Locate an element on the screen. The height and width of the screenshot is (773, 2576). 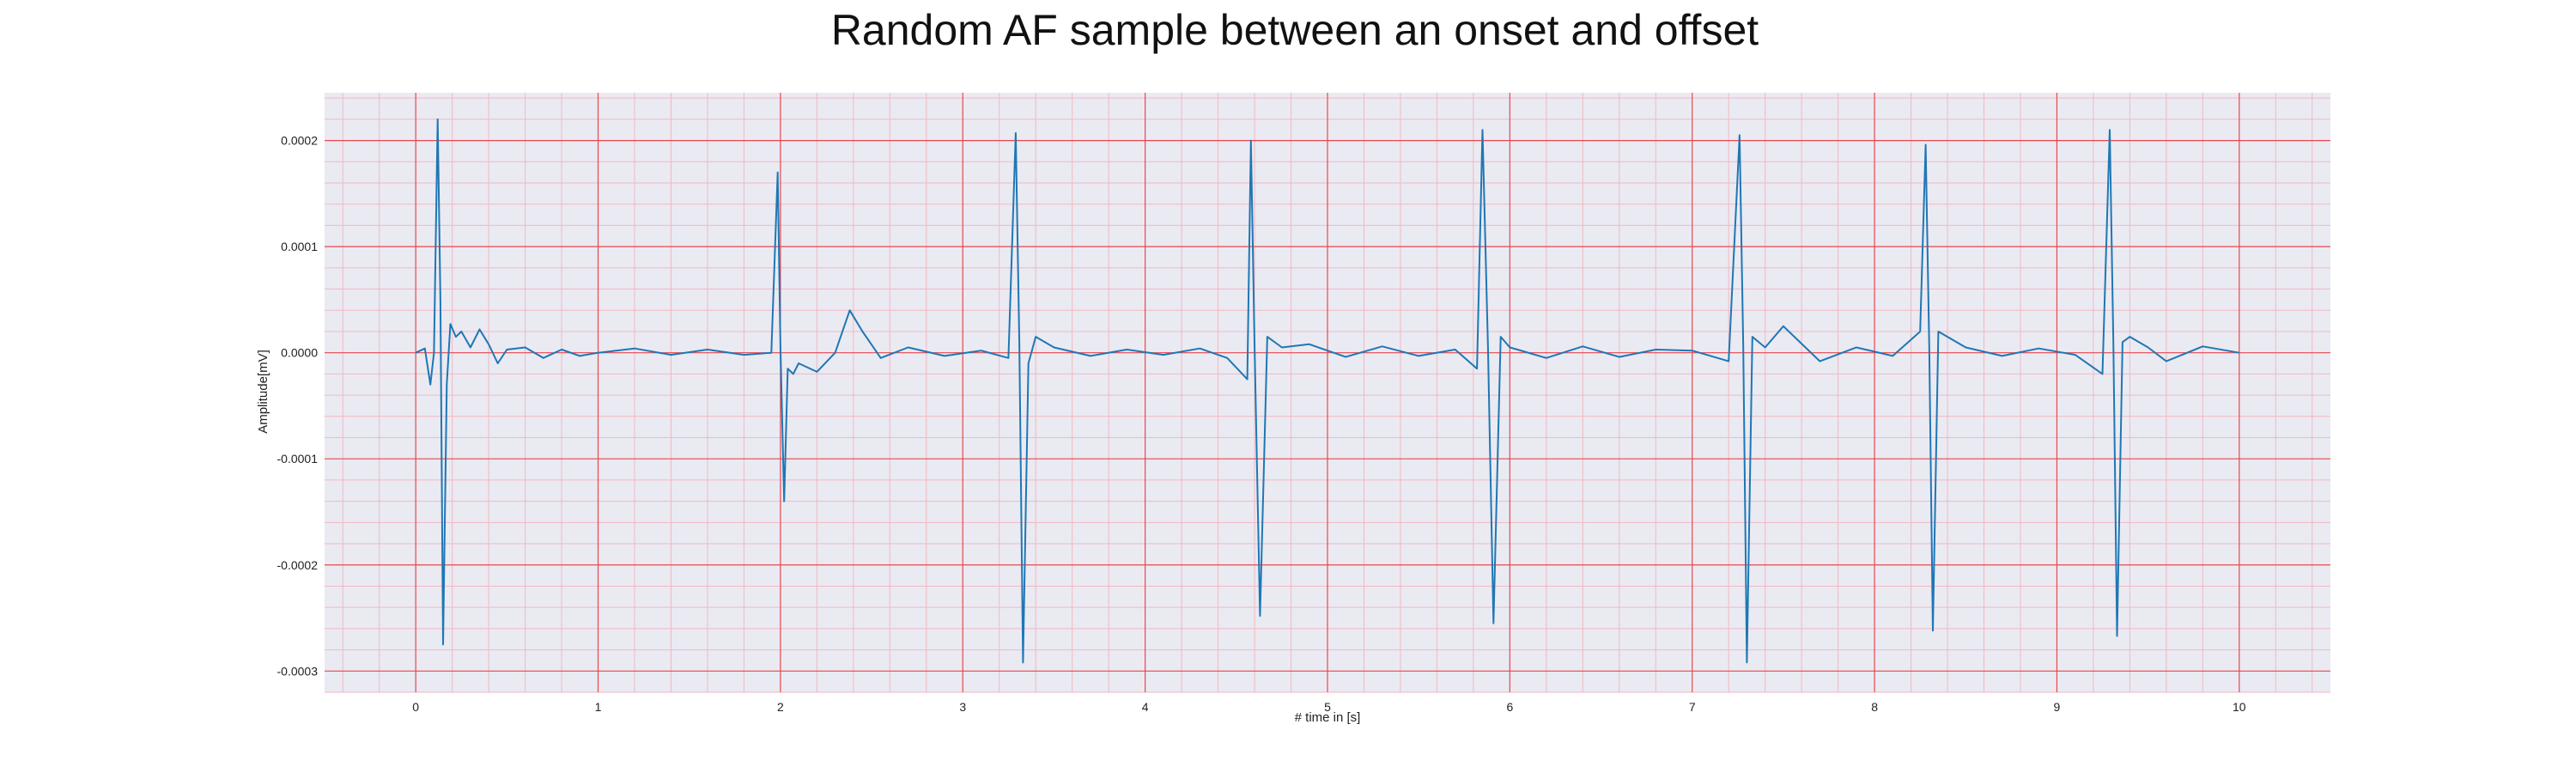
x-tick-label: 2 is located at coordinates (781, 707).